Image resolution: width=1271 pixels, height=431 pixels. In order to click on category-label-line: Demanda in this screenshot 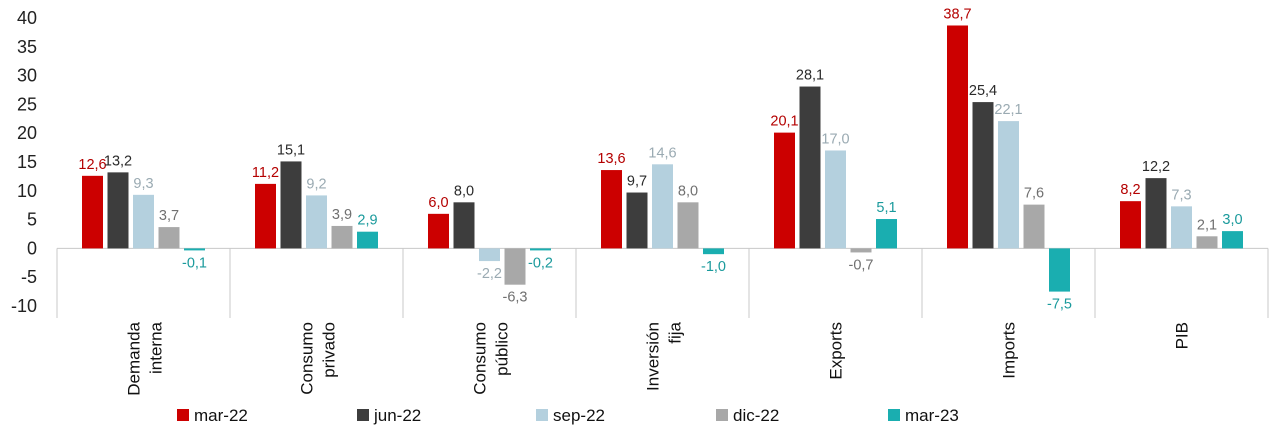, I will do `click(134, 358)`.